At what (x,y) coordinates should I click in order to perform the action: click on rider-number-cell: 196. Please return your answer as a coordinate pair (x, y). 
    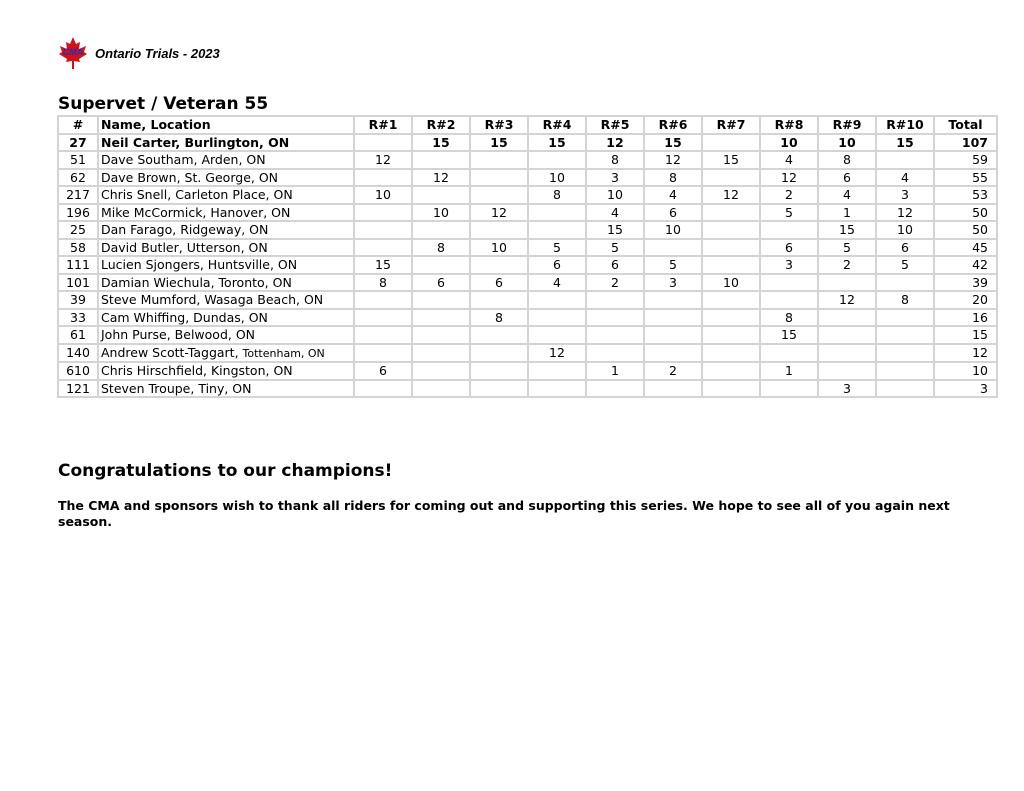
    Looking at the image, I should click on (78, 212).